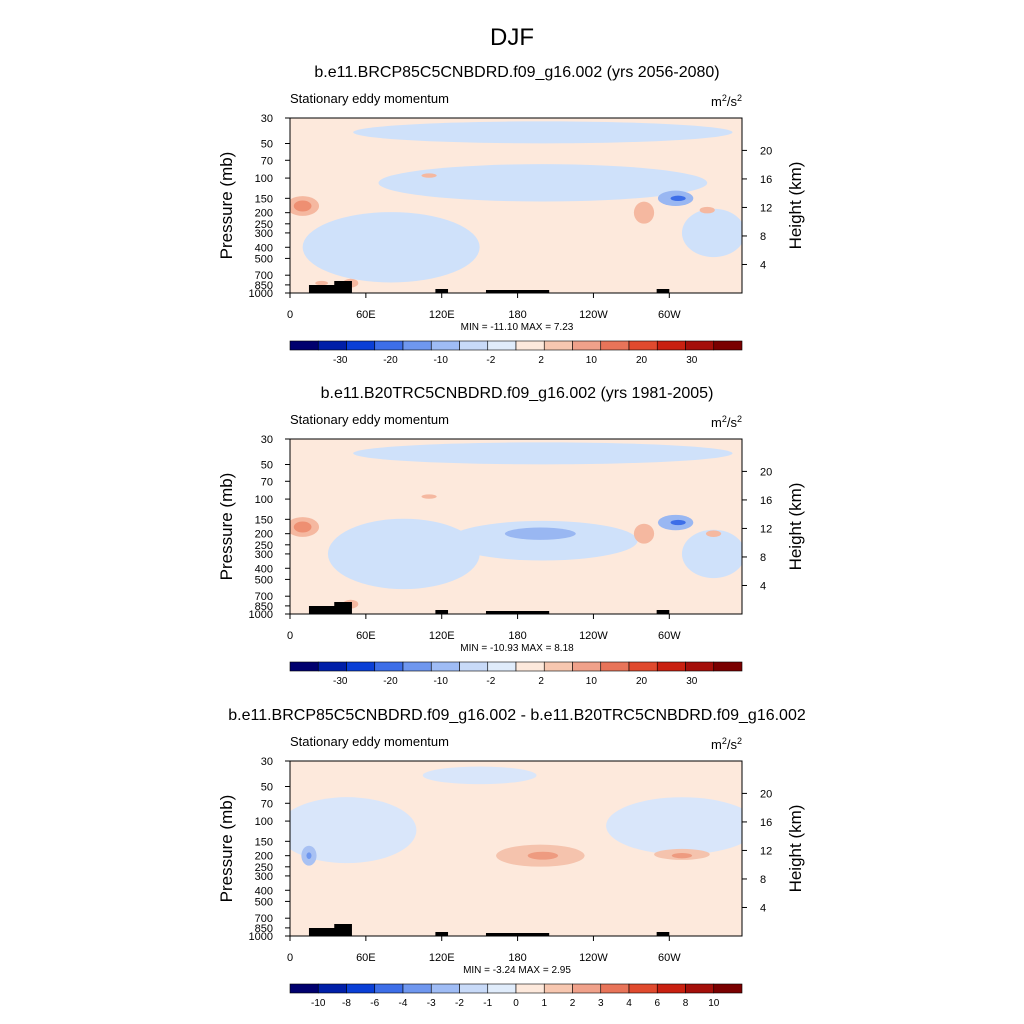 The height and width of the screenshot is (1024, 1024). What do you see at coordinates (267, 144) in the screenshot?
I see `pressure-tick-label: 50` at bounding box center [267, 144].